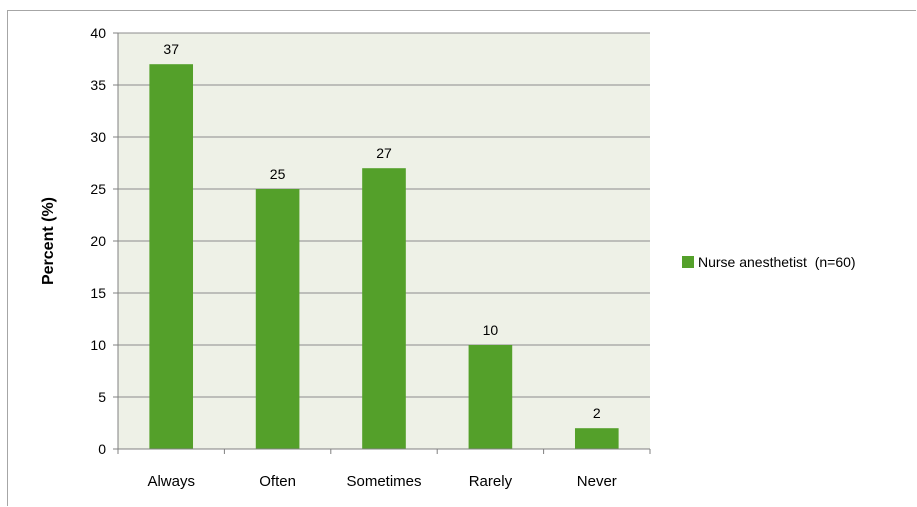 The height and width of the screenshot is (507, 917). Describe the element at coordinates (98, 293) in the screenshot. I see `y-tick-label: 15` at that location.